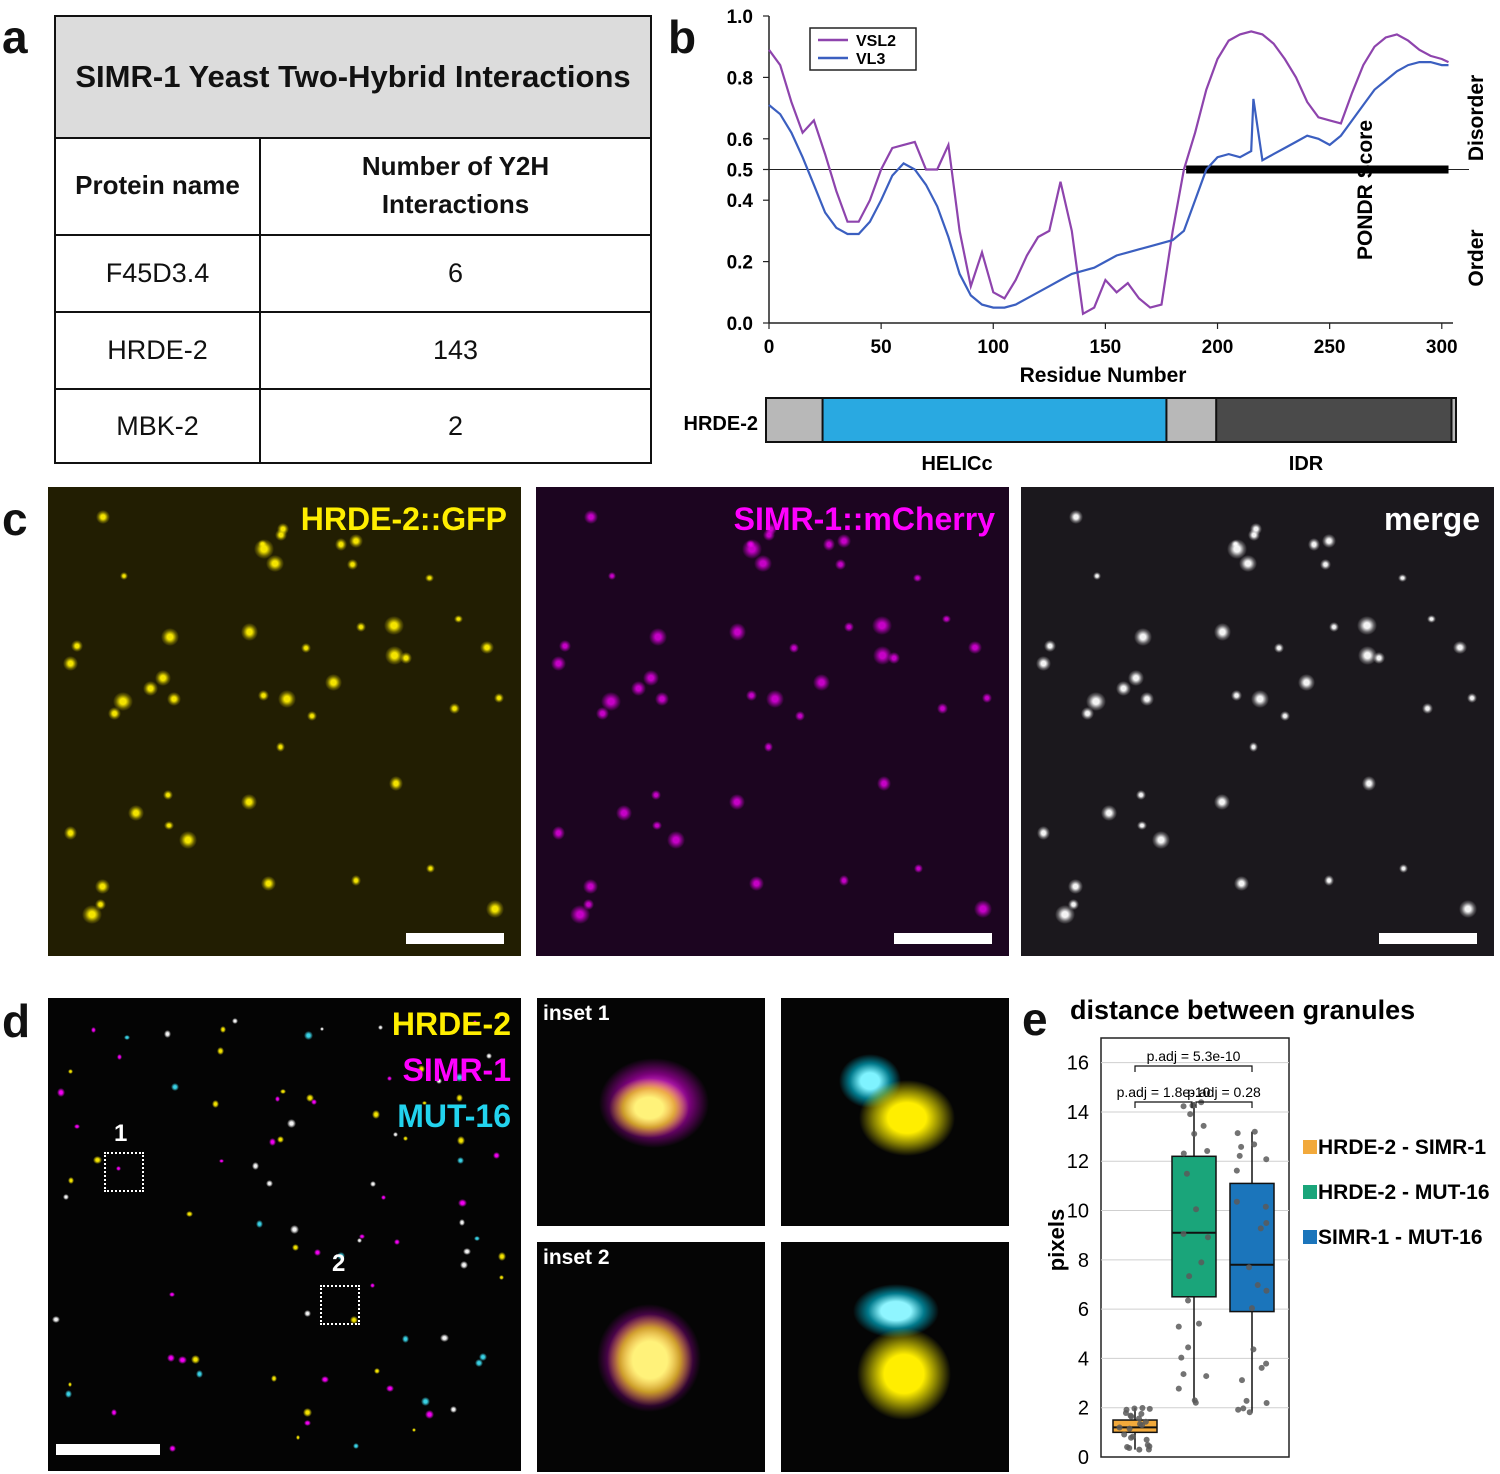 The image size is (1500, 1474). Describe the element at coordinates (1083, 1409) in the screenshot. I see `y-tick-label: 2` at that location.